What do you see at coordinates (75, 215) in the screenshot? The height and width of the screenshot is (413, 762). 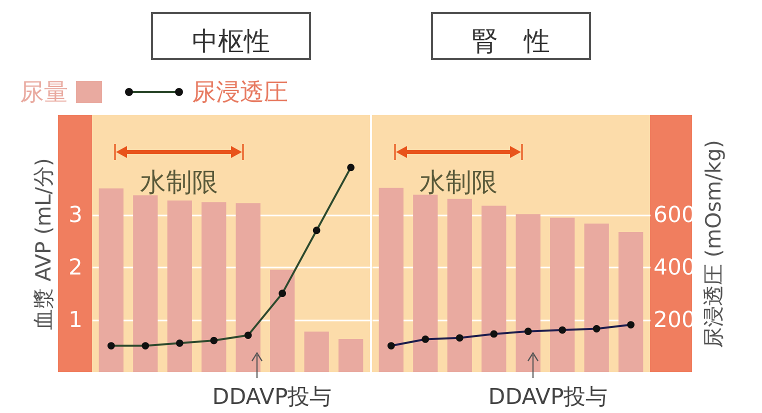 I see `y-tick-label: 3` at bounding box center [75, 215].